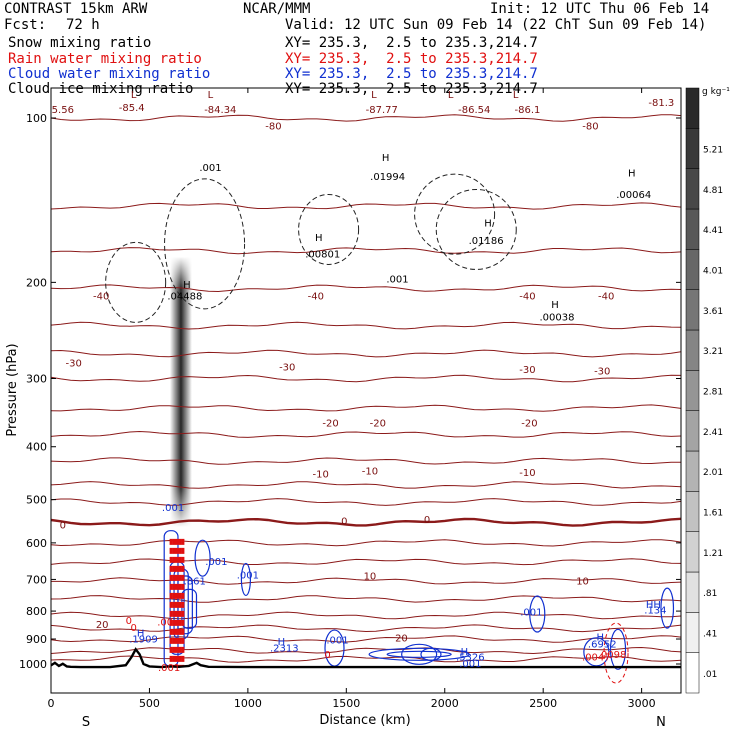 The image size is (740, 740). Describe the element at coordinates (661, 103) in the screenshot. I see `contour-label-8: -81.3` at that location.